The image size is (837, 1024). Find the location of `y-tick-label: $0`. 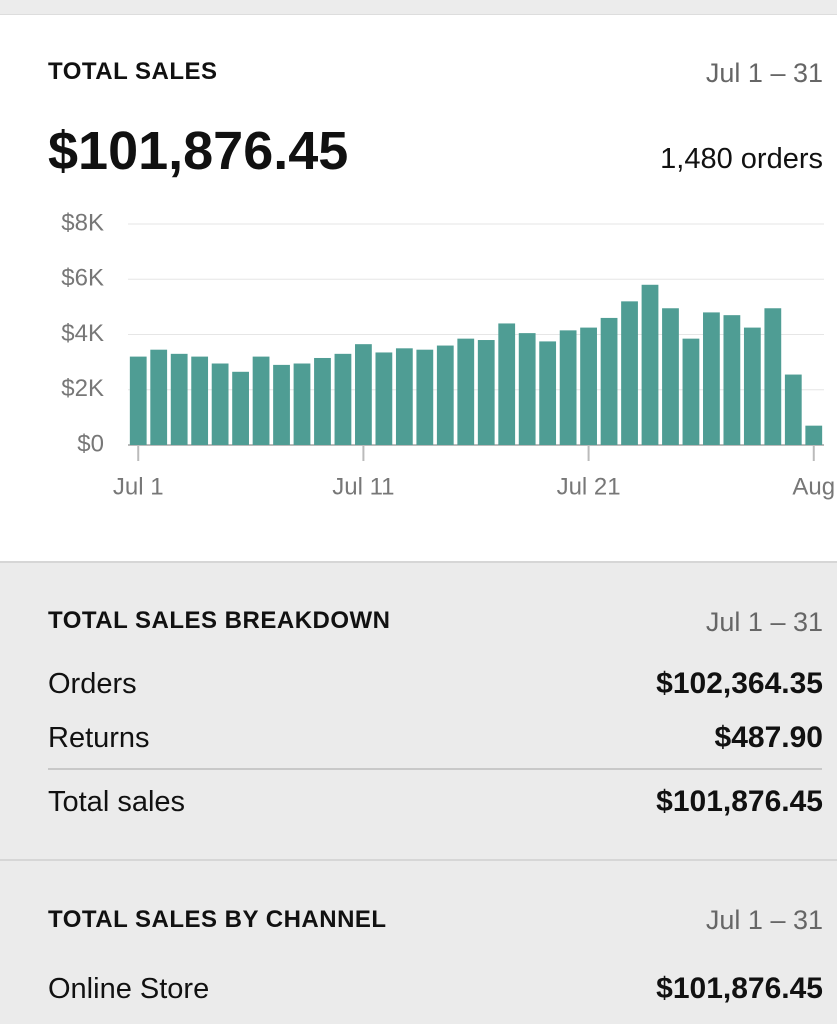

y-tick-label: $0 is located at coordinates (90, 443).